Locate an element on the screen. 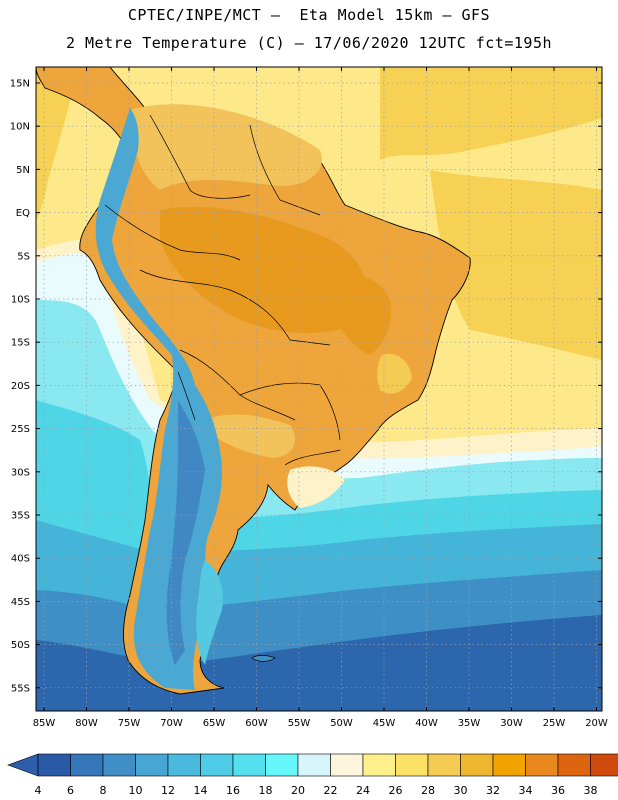 The image size is (618, 800). land-uruguay-cool is located at coordinates (316, 487).